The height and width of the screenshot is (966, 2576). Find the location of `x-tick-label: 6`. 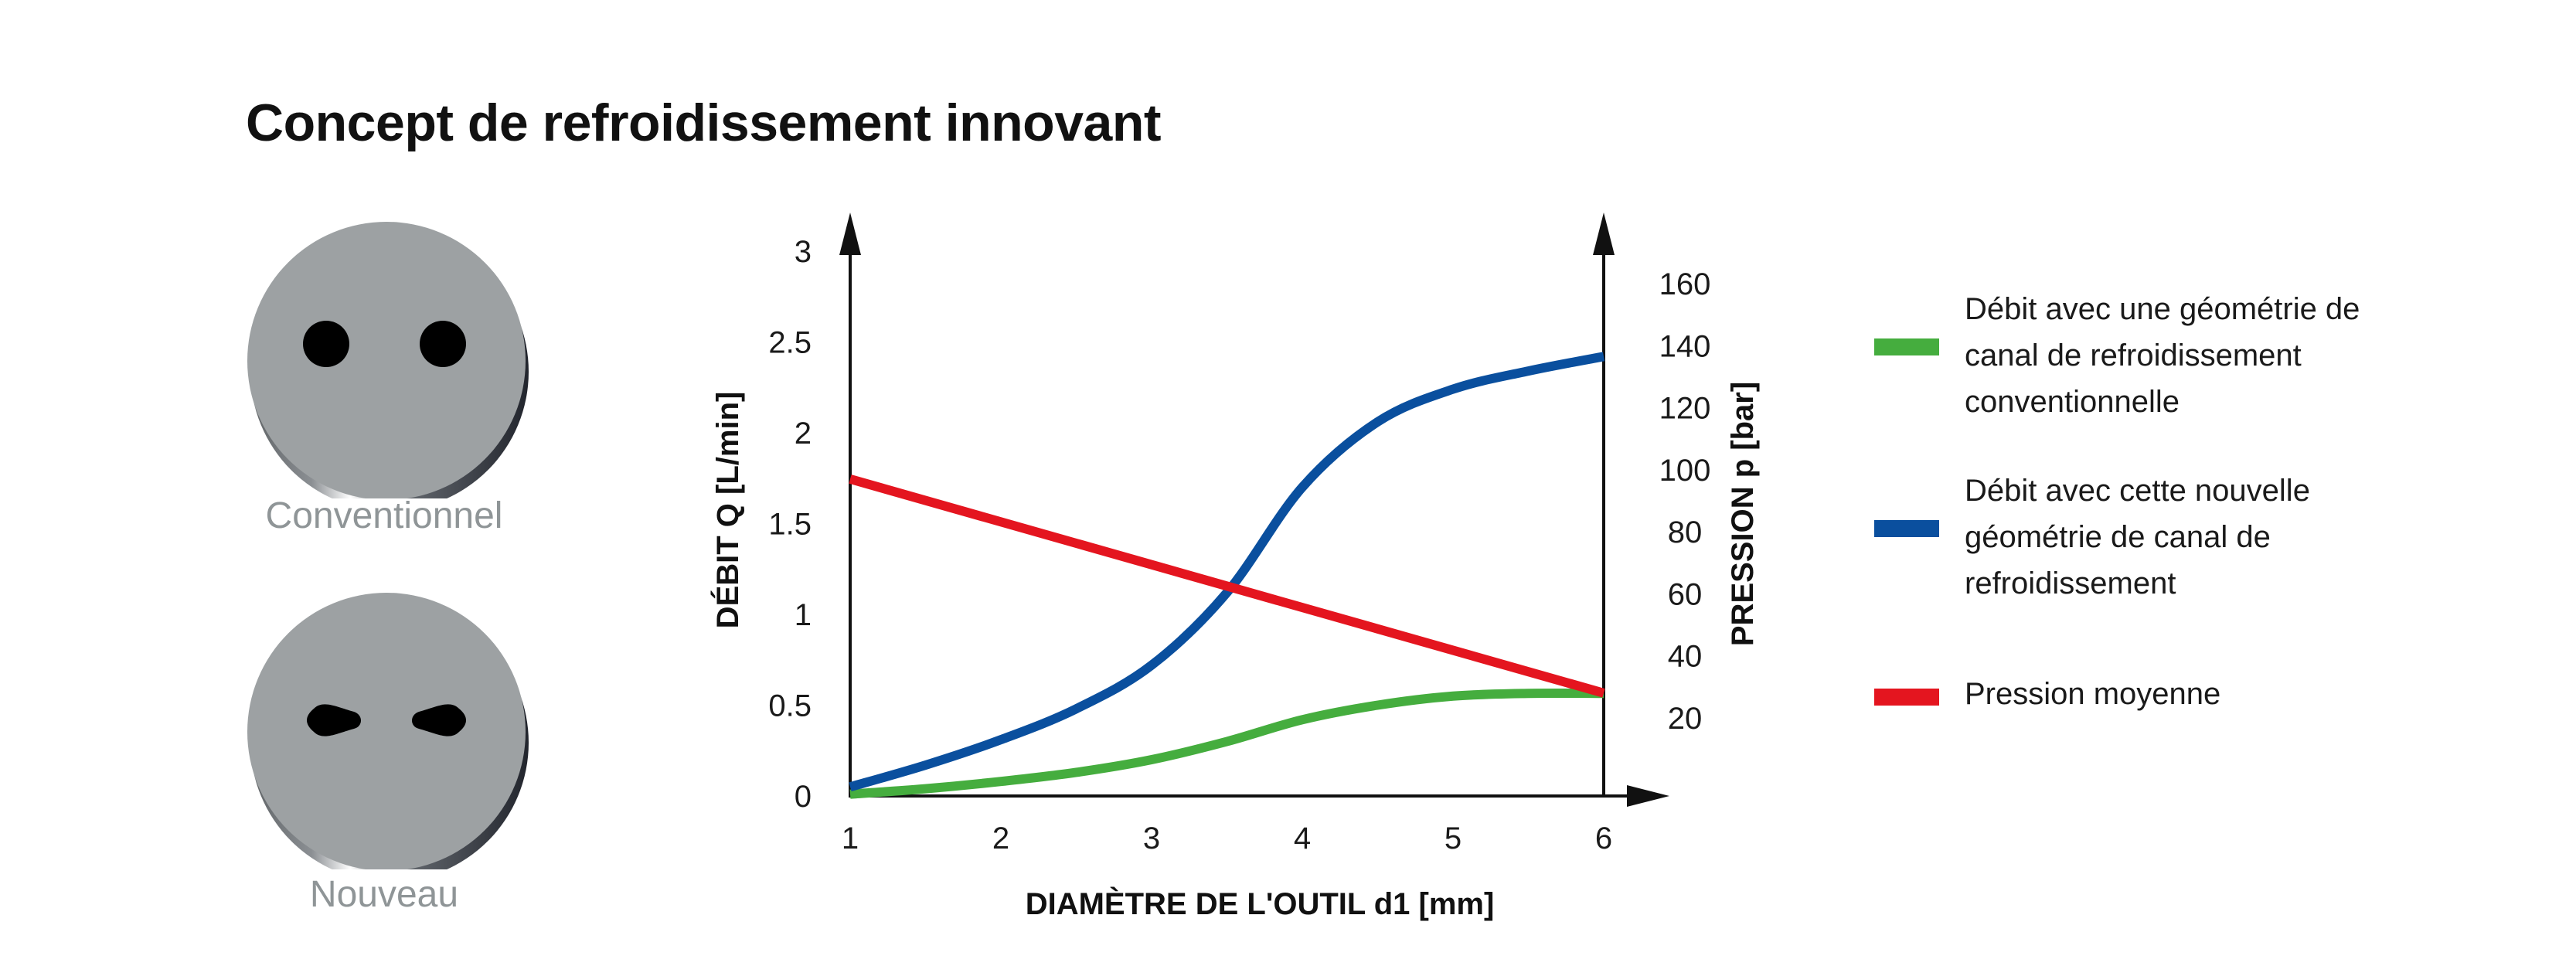

x-tick-label: 6 is located at coordinates (1603, 838).